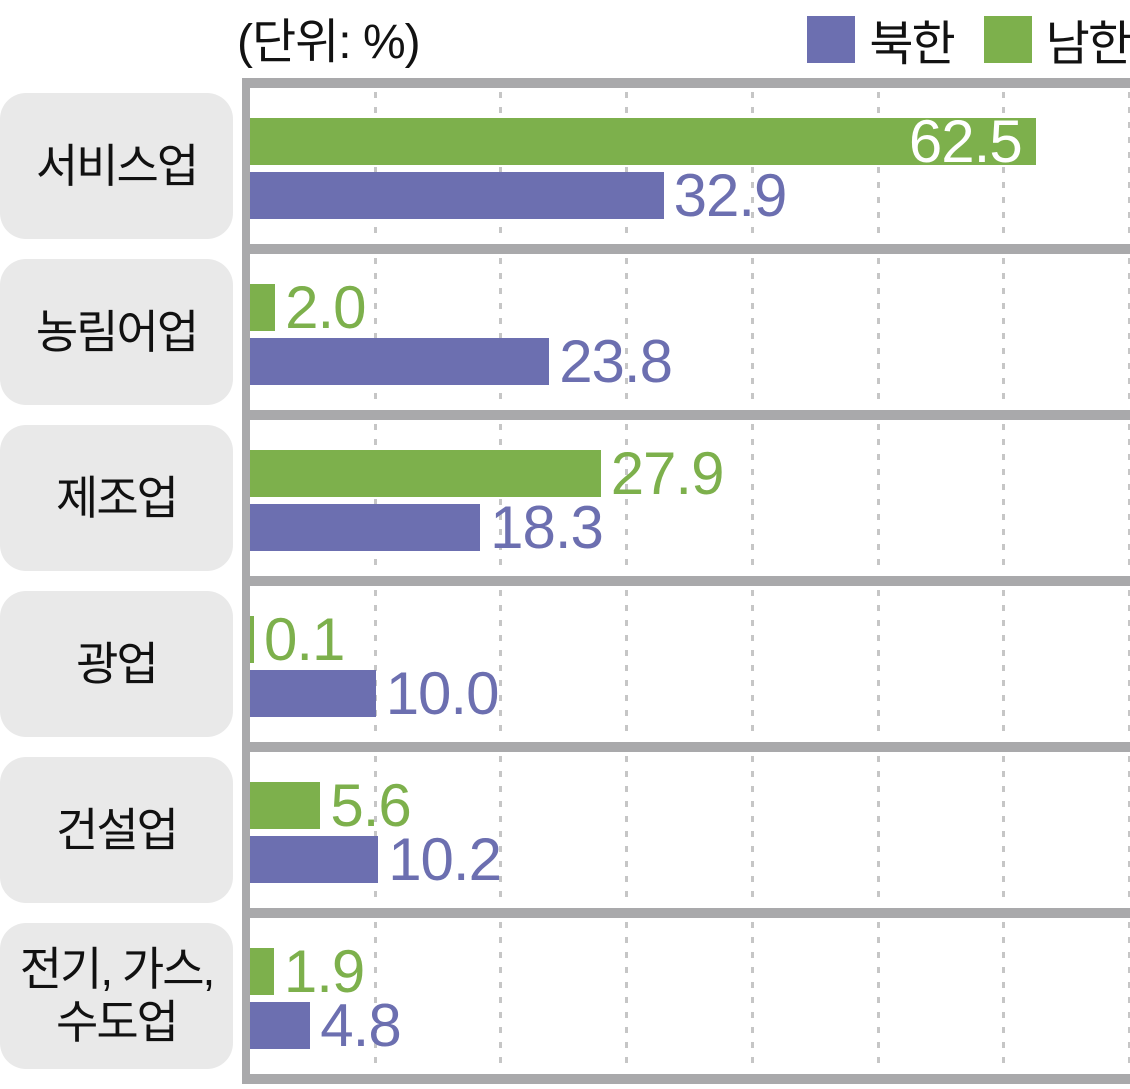 The image size is (1130, 1089). What do you see at coordinates (461, 361) in the screenshot?
I see `bar-north: 23.8` at bounding box center [461, 361].